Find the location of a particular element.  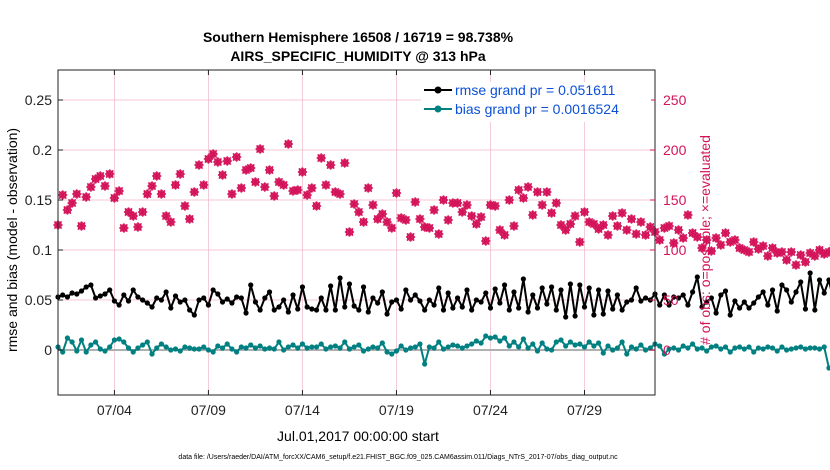

y2-tick-label: 150 is located at coordinates (675, 200).